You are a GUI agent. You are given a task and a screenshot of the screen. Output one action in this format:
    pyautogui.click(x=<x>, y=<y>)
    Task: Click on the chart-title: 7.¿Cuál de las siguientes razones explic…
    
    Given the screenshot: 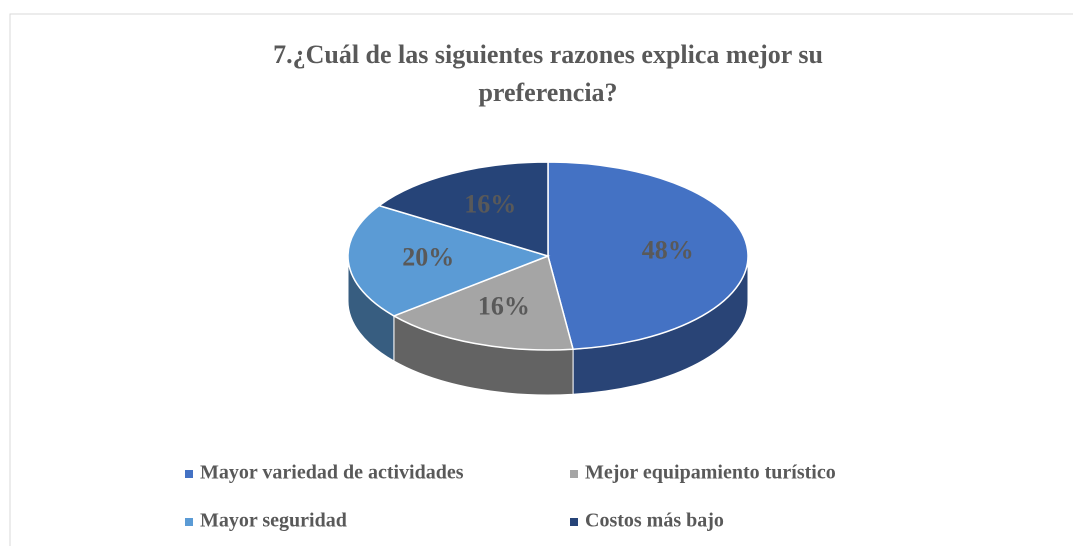 What is the action you would take?
    pyautogui.click(x=548, y=73)
    